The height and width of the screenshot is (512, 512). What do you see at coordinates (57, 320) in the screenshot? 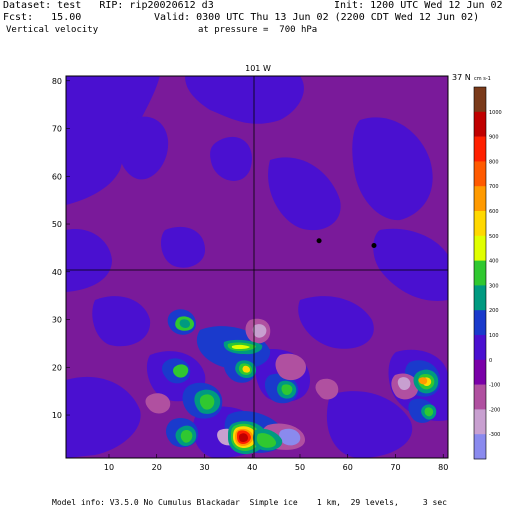
I see `y-tick-label: 30` at bounding box center [57, 320].